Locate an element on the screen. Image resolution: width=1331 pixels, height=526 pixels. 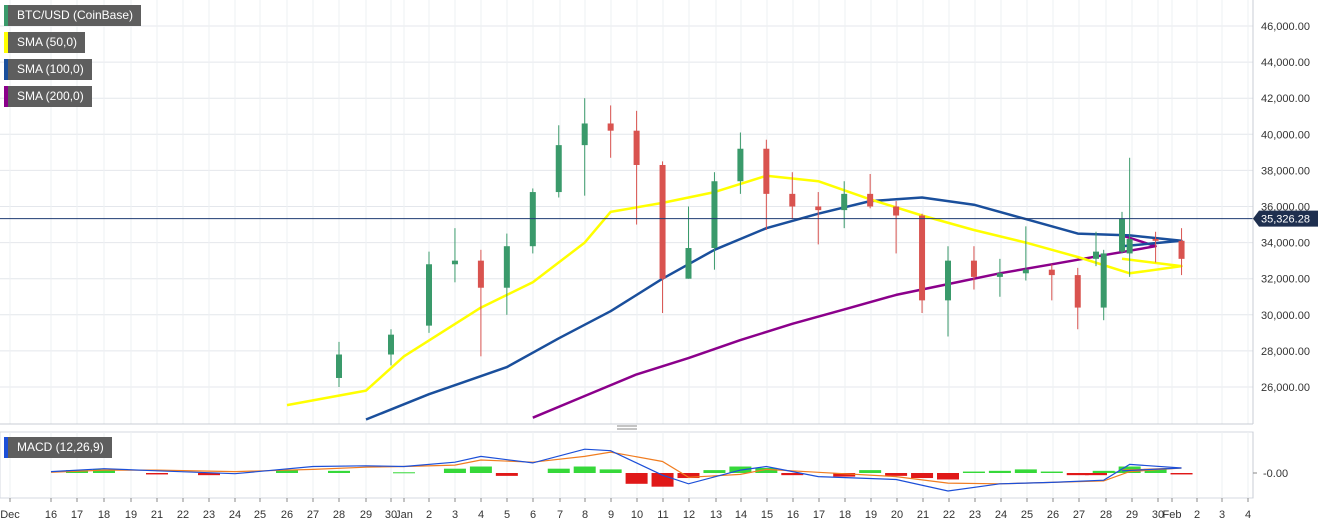
x-tick-label: 30 is located at coordinates (1158, 515).